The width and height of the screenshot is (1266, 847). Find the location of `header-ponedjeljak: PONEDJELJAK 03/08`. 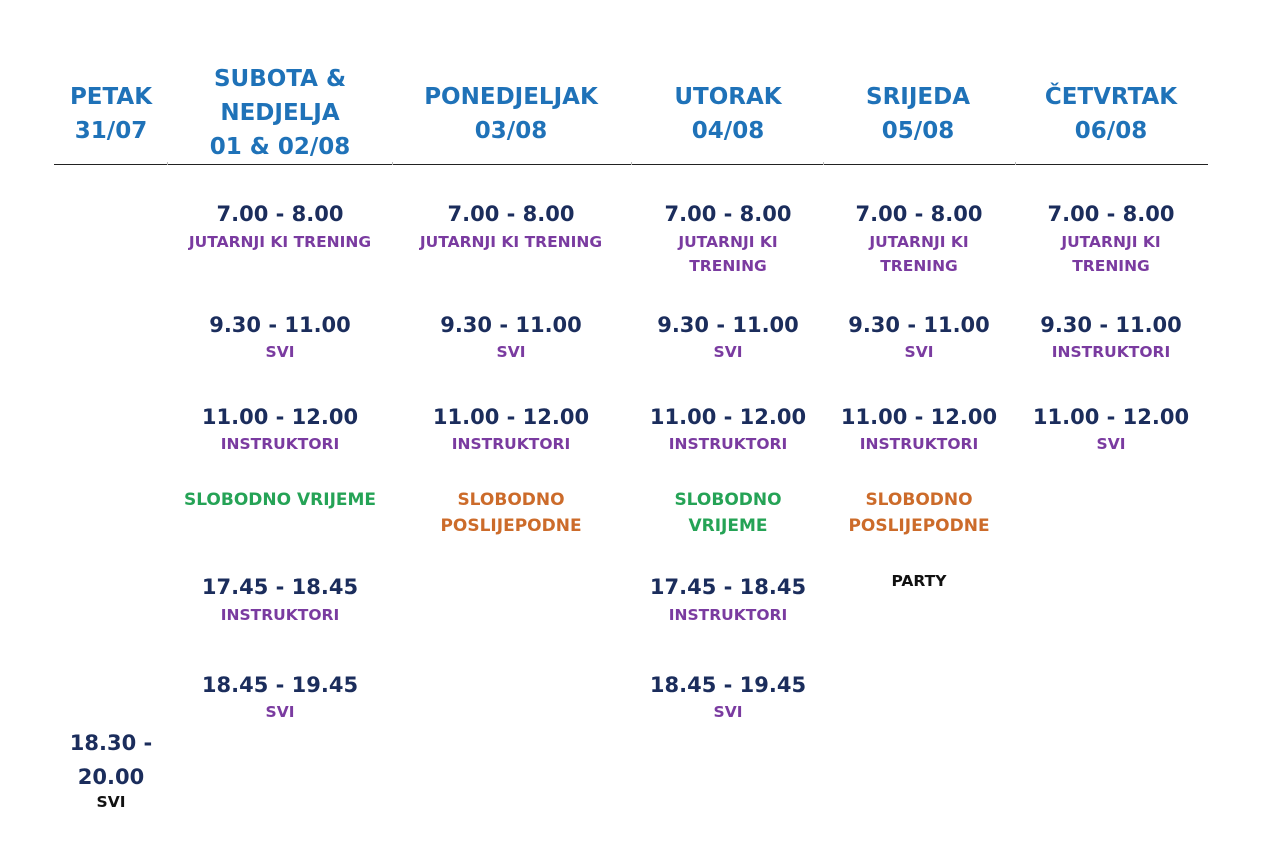

header-ponedjeljak: PONEDJELJAK 03/08 is located at coordinates (511, 114).